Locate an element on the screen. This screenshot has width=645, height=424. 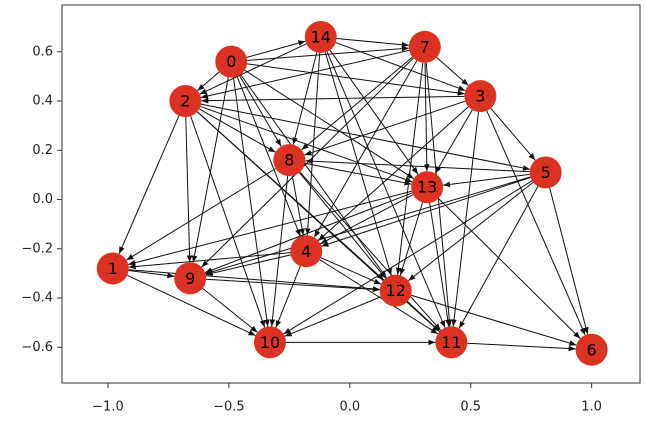
node-label: 10 is located at coordinates (270, 342).